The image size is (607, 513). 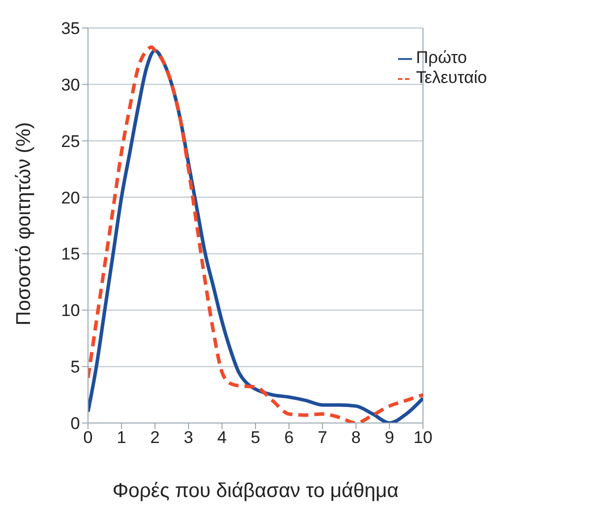 What do you see at coordinates (75, 367) in the screenshot?
I see `y-tick-label: 5` at bounding box center [75, 367].